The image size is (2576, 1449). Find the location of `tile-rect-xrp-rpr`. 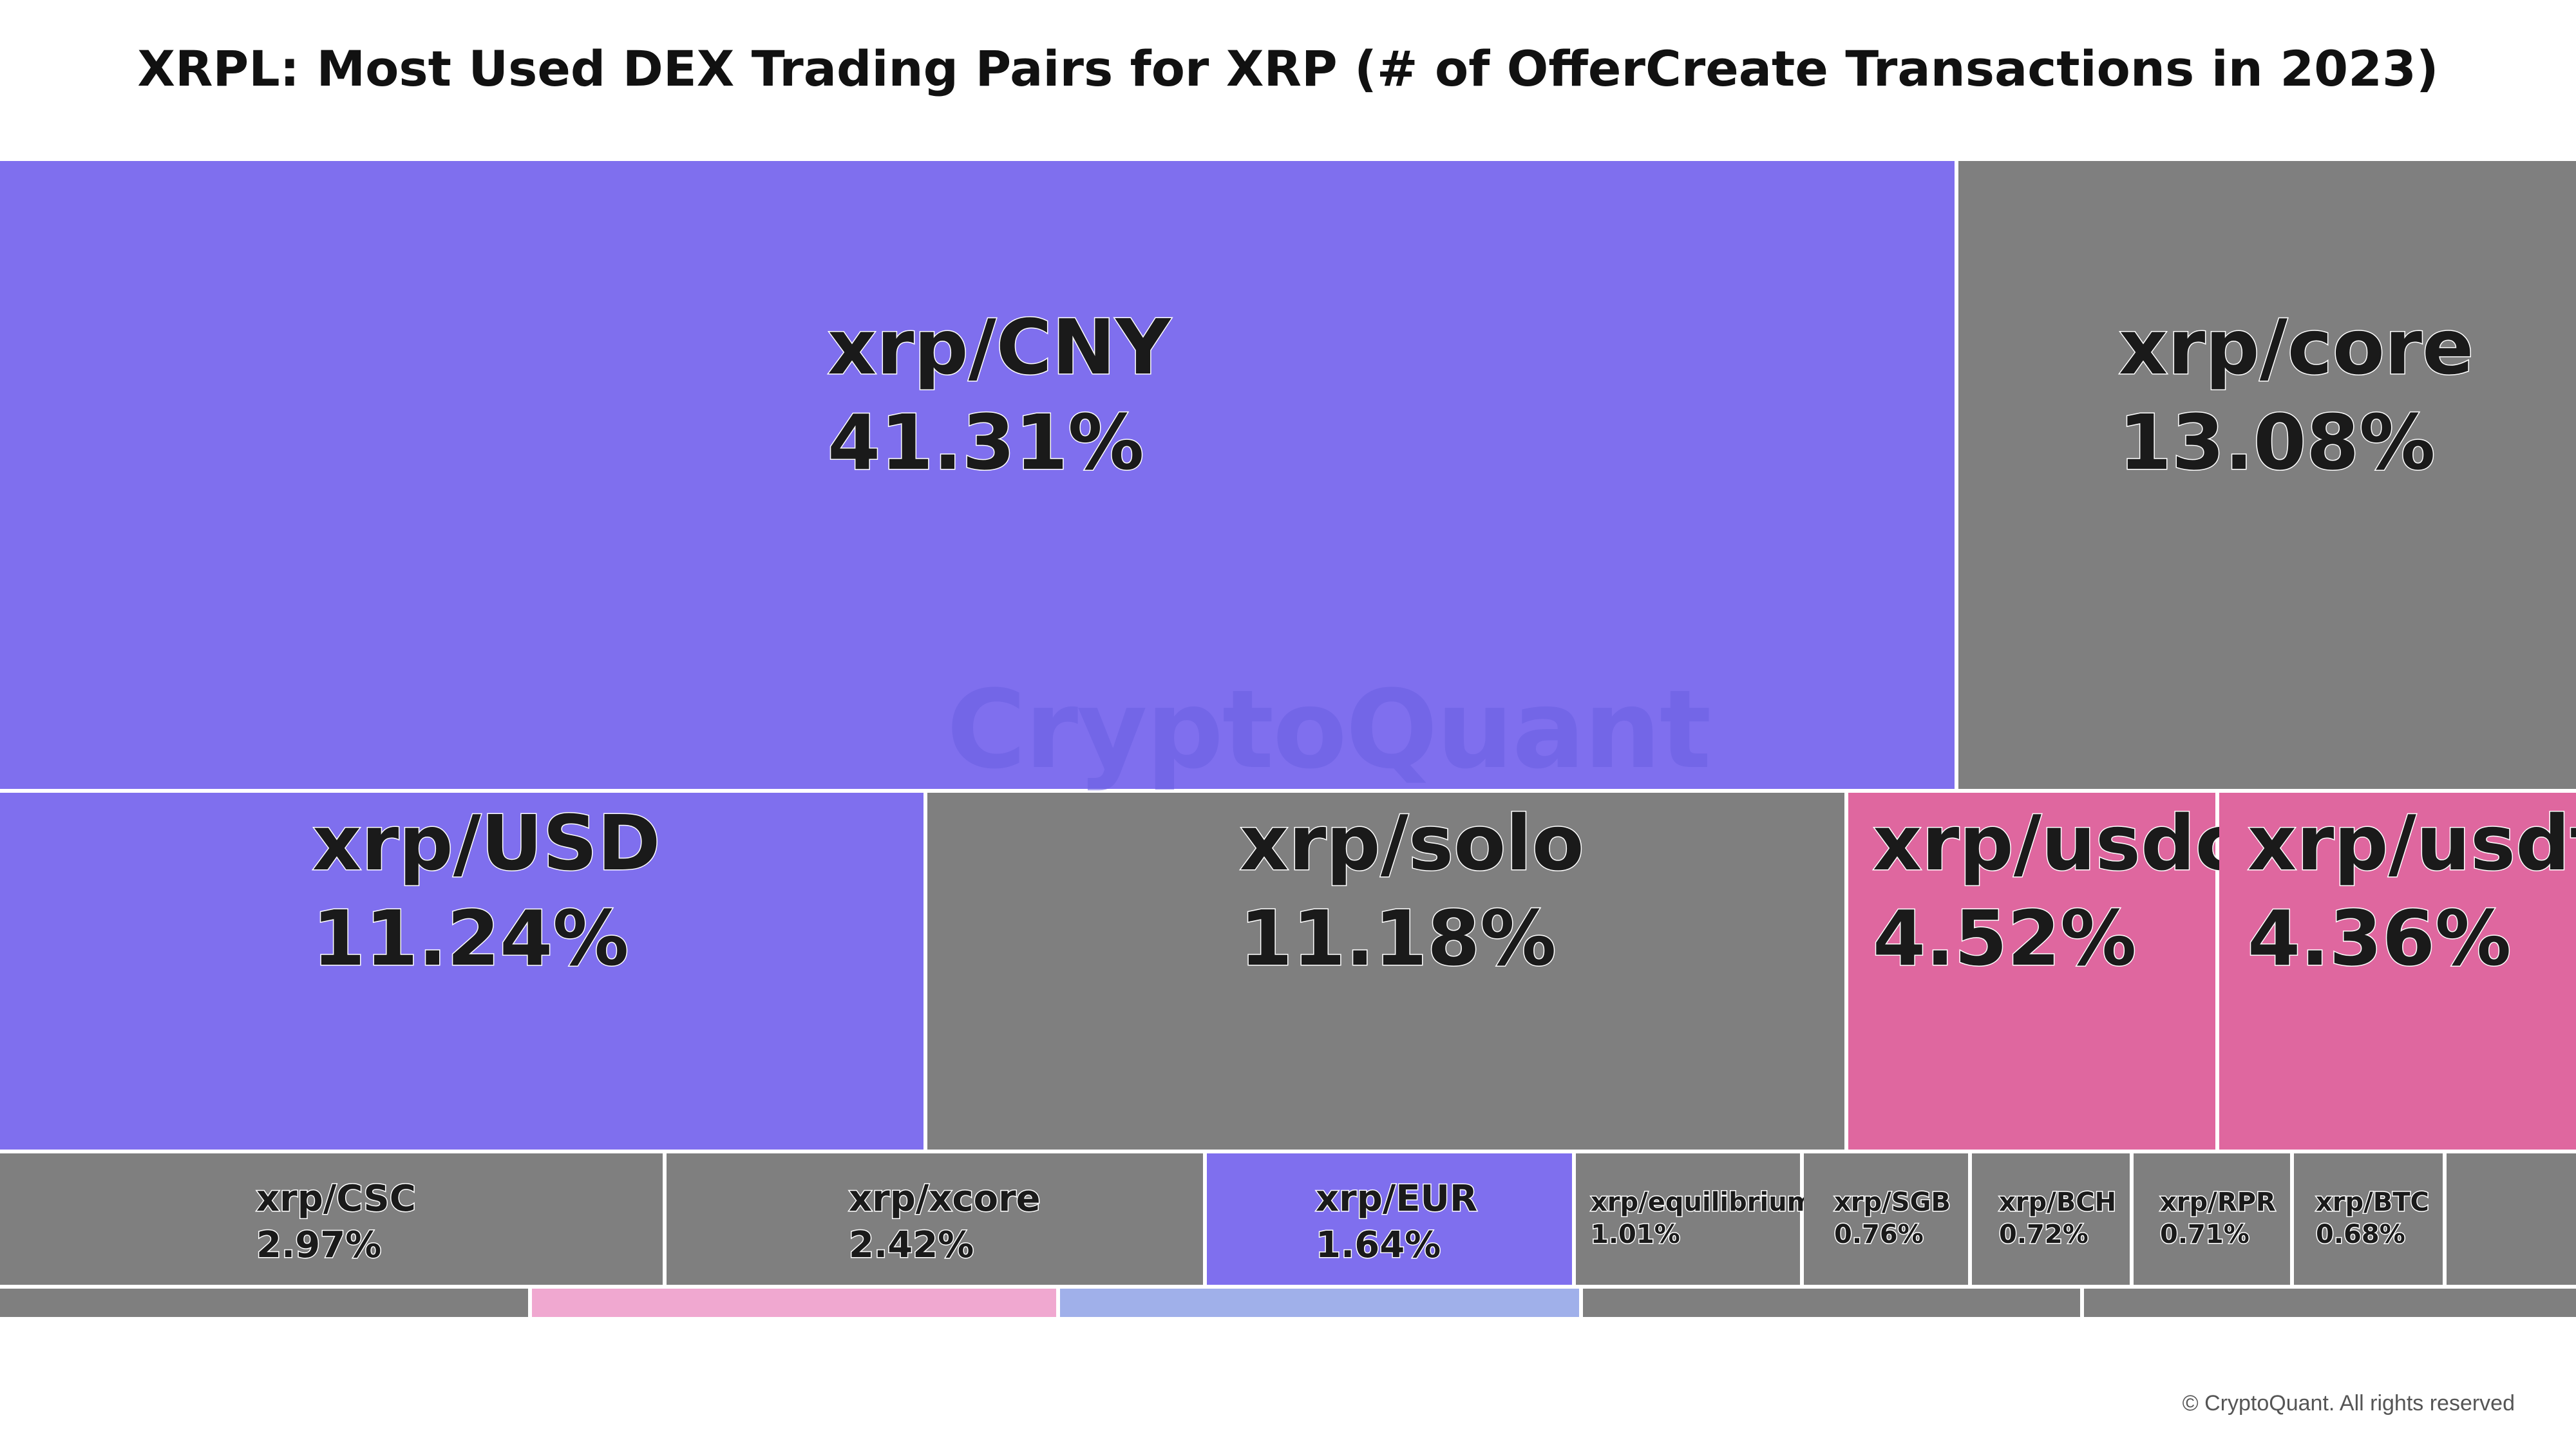

tile-rect-xrp-rpr is located at coordinates (2212, 1219).